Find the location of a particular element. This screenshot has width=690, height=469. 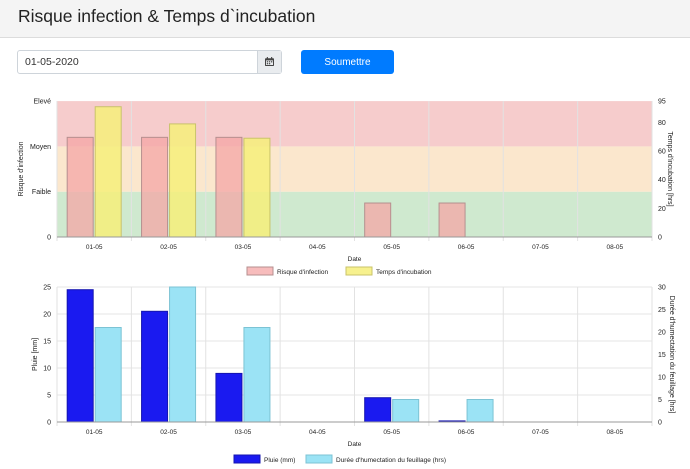

y-tick-label-left: 10 is located at coordinates (47, 369).